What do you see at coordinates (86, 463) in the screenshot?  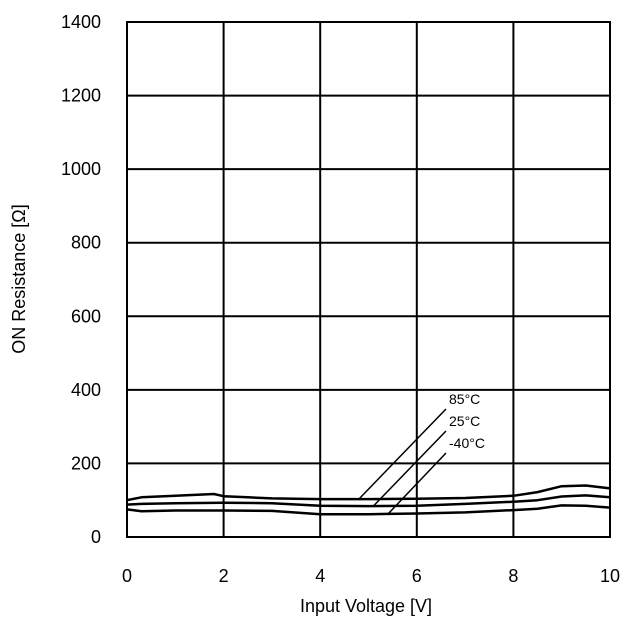 I see `y-tick-label-1: 200` at bounding box center [86, 463].